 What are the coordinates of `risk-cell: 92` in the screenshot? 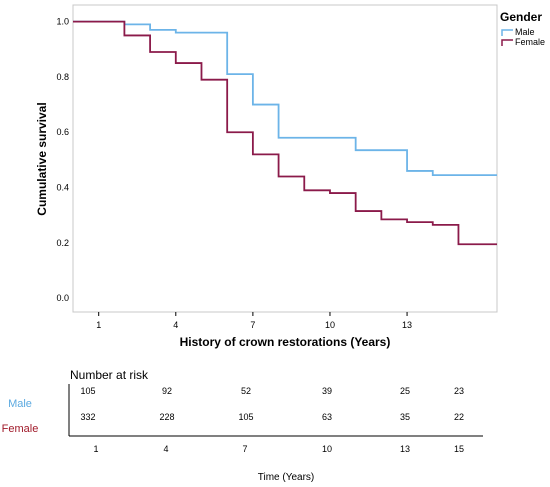 It's located at (167, 391).